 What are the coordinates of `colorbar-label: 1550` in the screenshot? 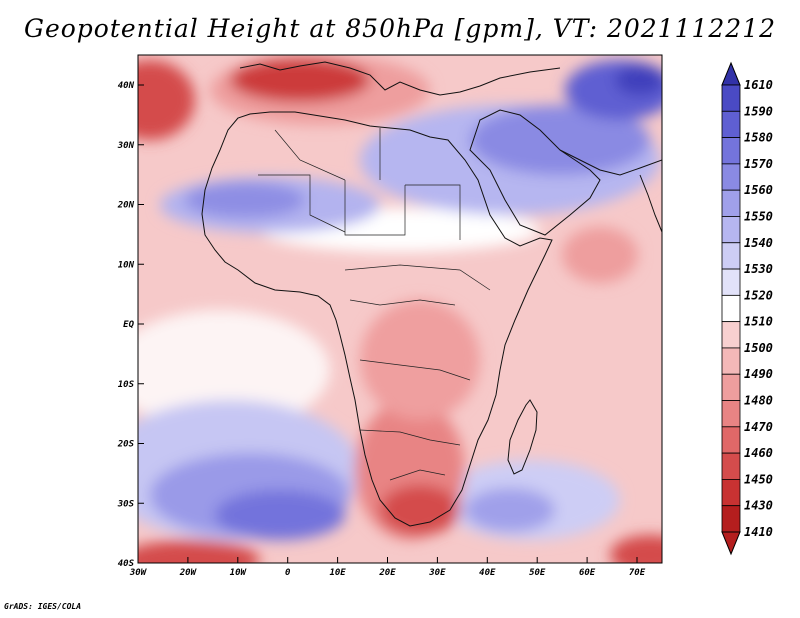 It's located at (758, 216).